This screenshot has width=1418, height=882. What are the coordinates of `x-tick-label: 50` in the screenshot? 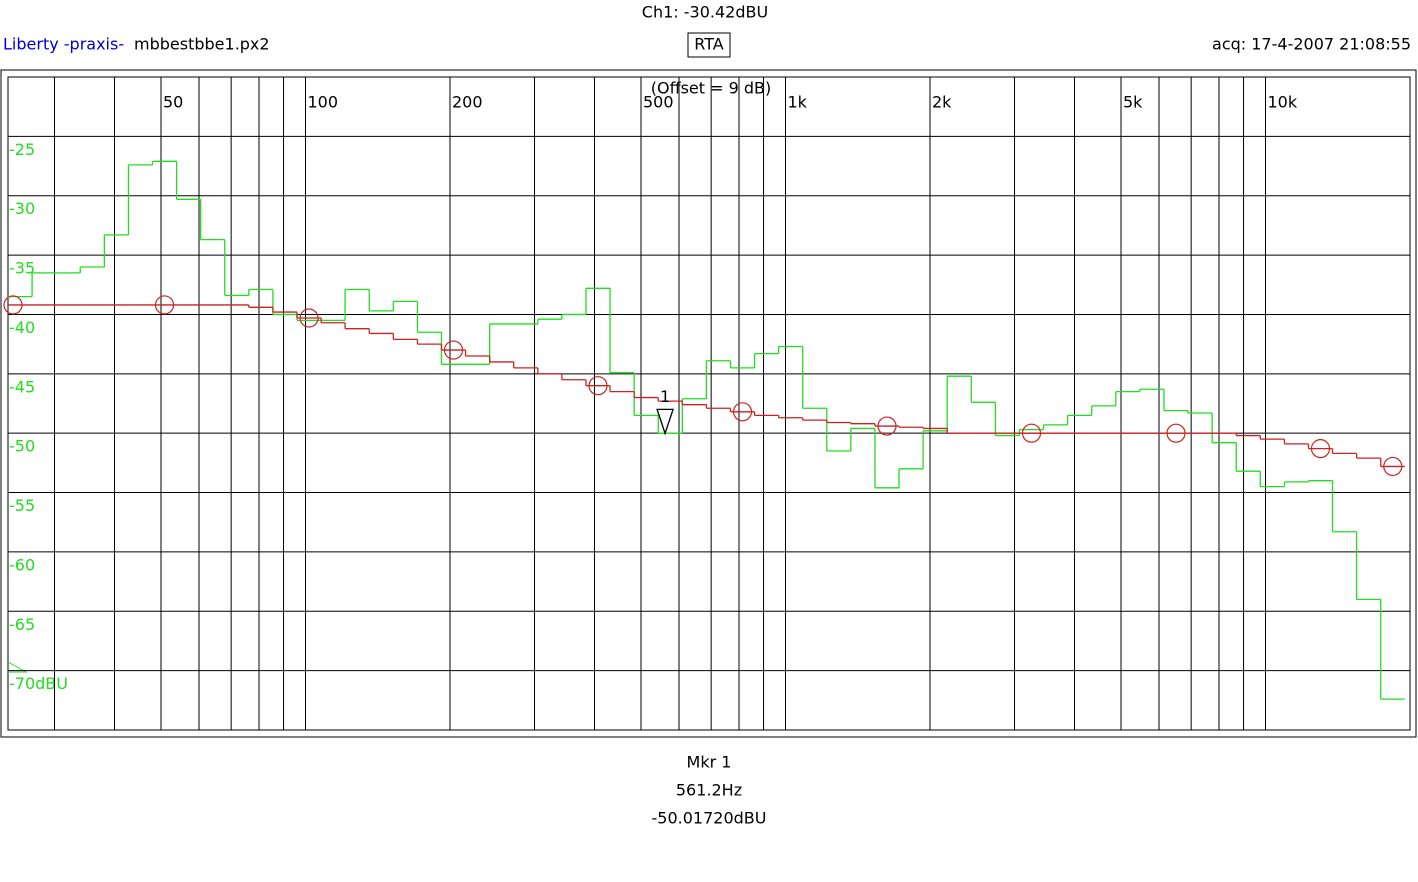 It's located at (173, 102).